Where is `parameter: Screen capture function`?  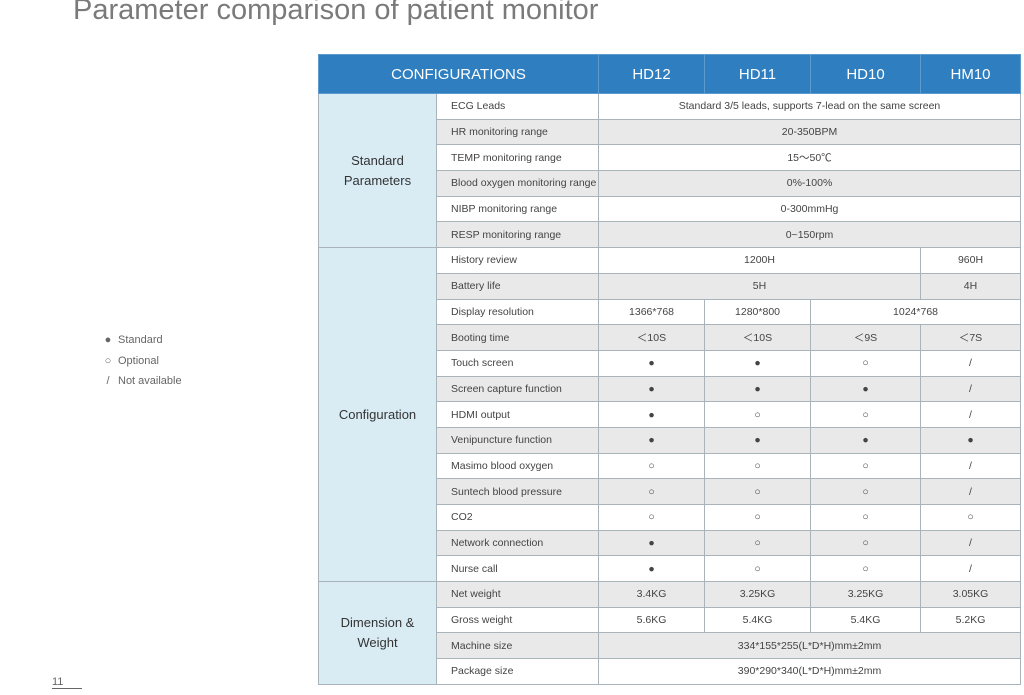
parameter: Screen capture function is located at coordinates (517, 389).